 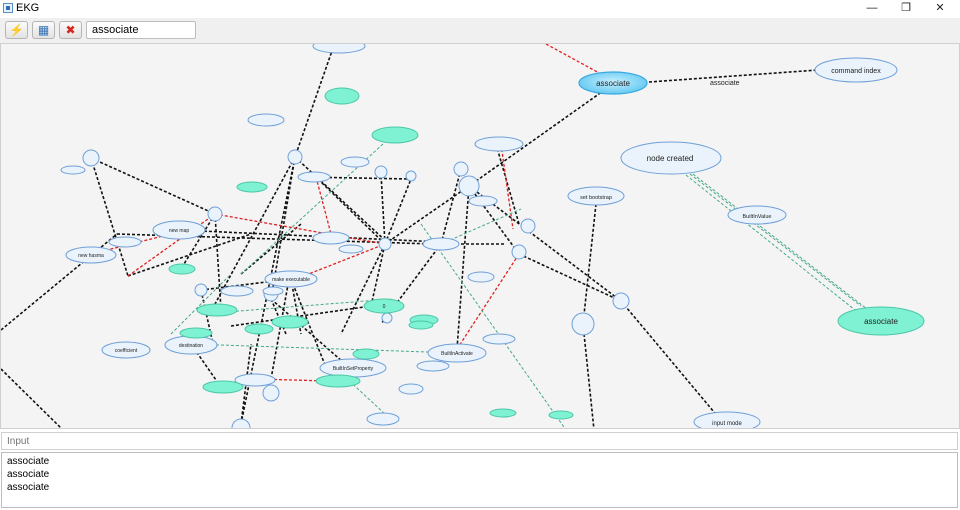 I want to click on node-builtinvalue, so click(x=757, y=215).